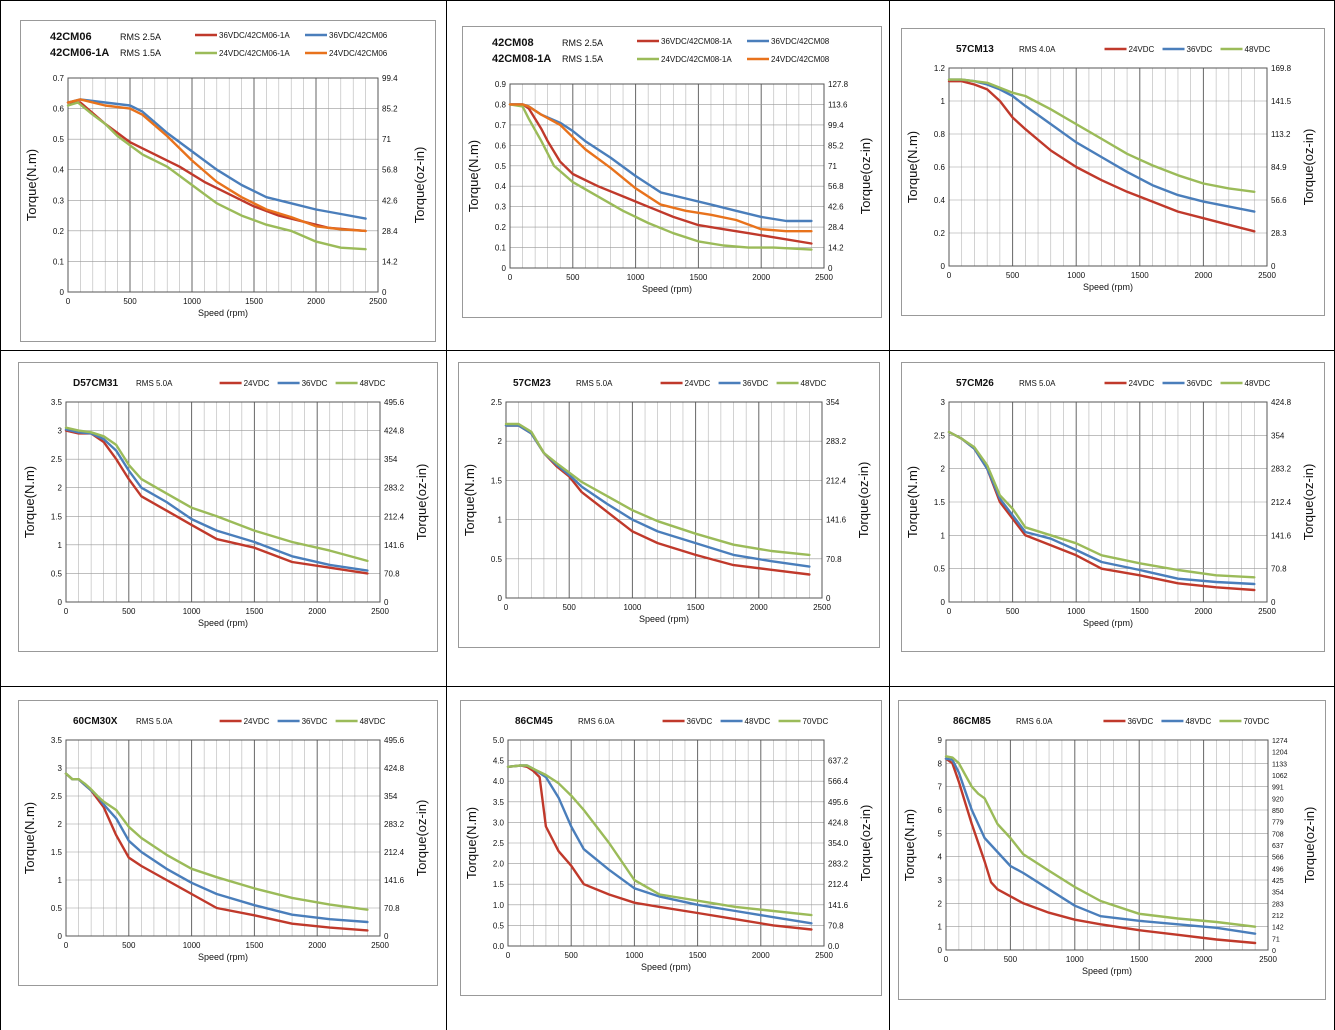  I want to click on y-tick-label: 0.5, so click(497, 559).